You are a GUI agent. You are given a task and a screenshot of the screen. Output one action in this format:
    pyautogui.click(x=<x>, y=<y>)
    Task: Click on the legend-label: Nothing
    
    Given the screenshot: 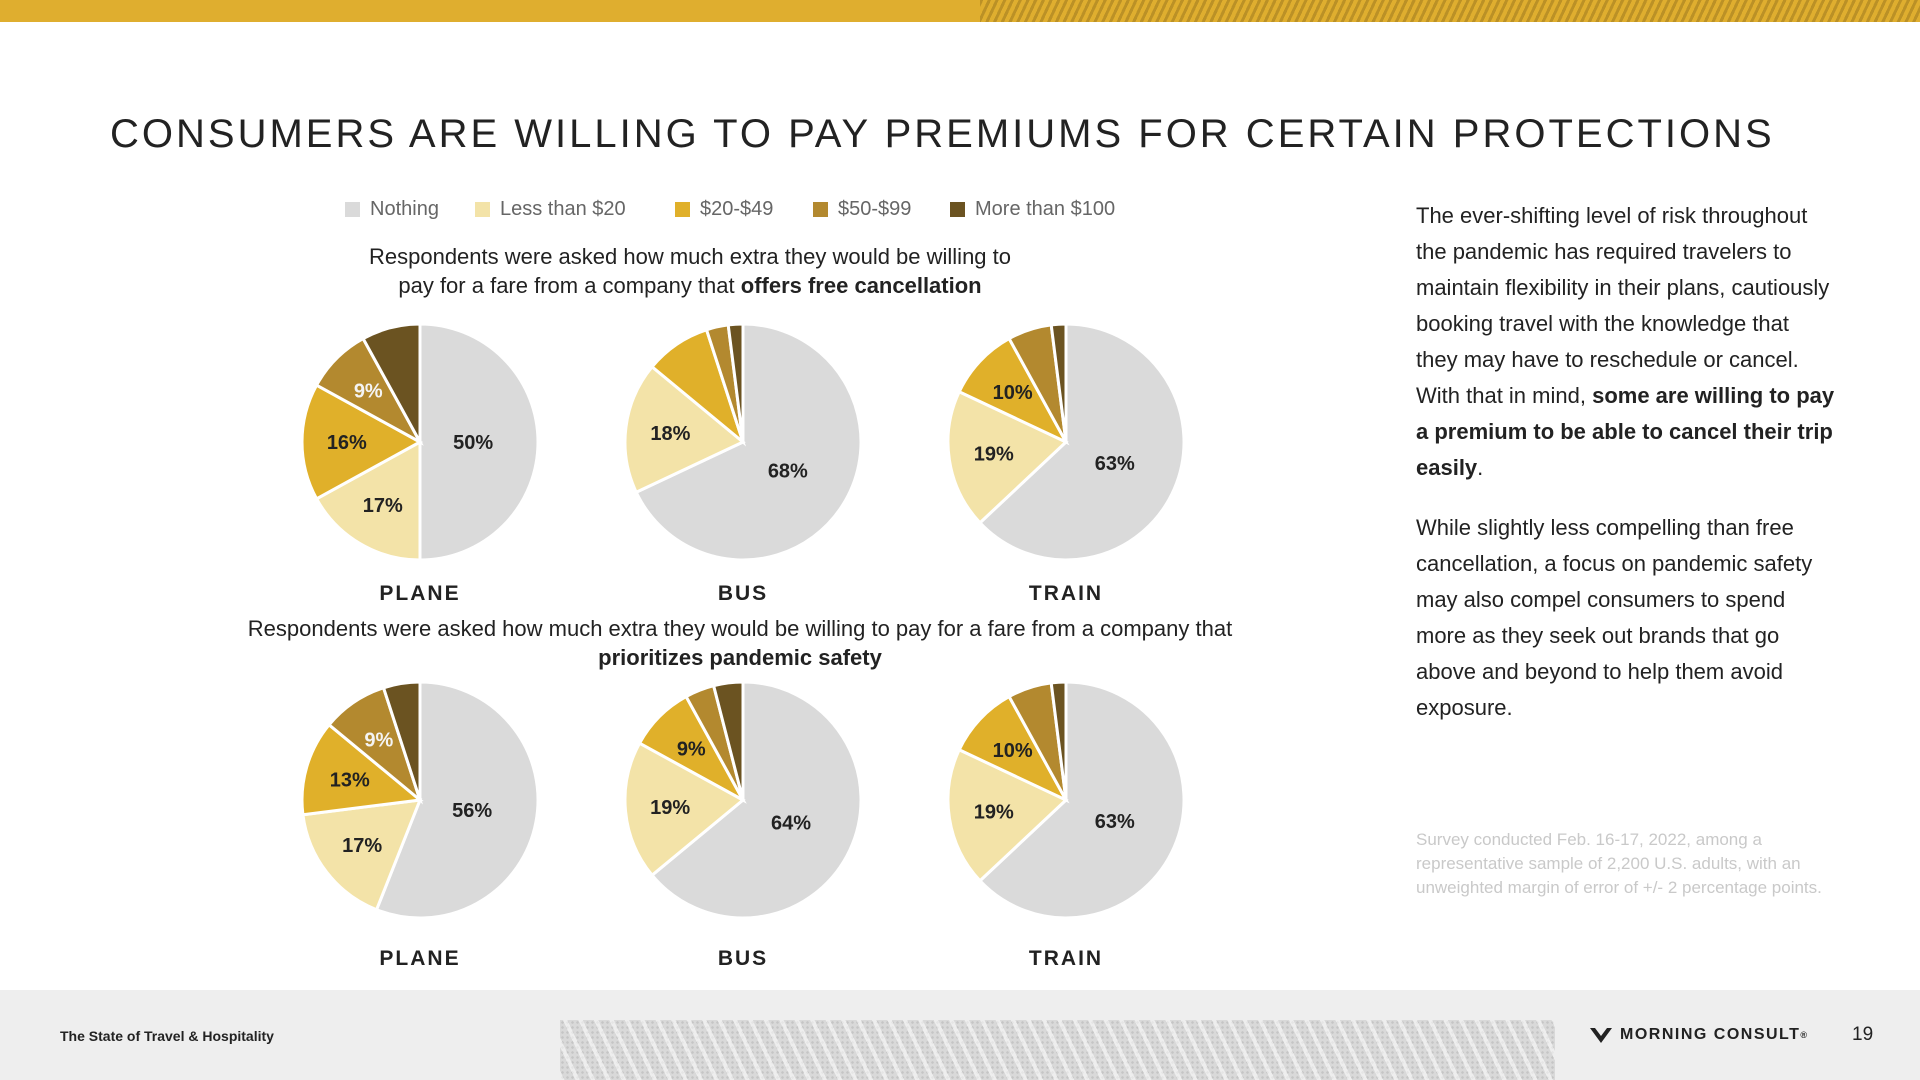 What is the action you would take?
    pyautogui.click(x=404, y=209)
    